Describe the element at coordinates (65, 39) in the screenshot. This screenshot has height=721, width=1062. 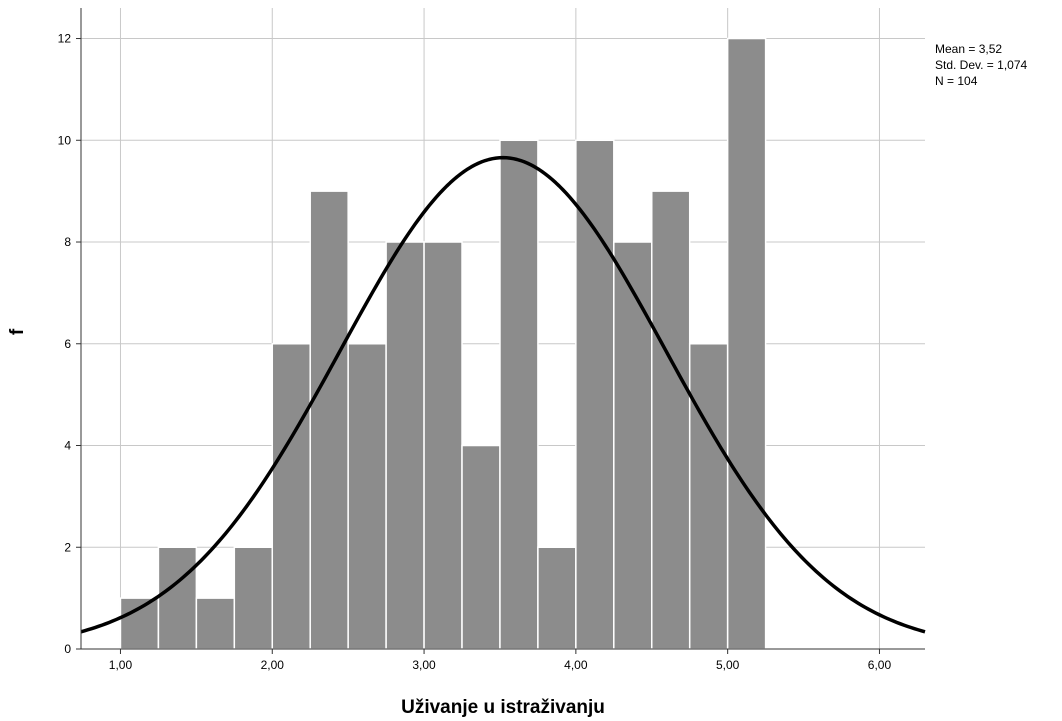
I see `y-tick-label-6: 12` at that location.